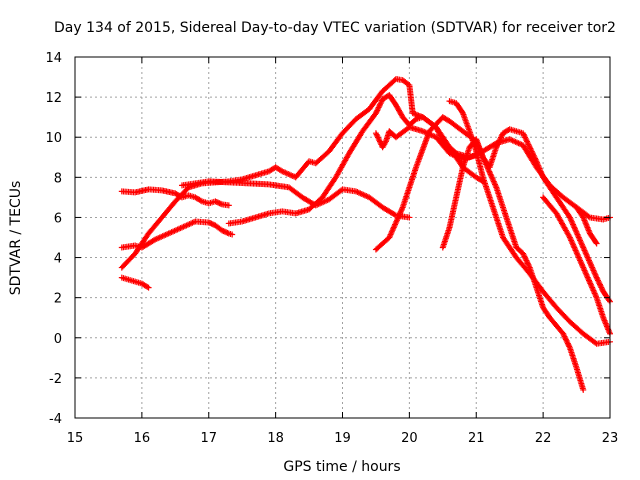 Image resolution: width=640 pixels, height=480 pixels. What do you see at coordinates (58, 178) in the screenshot?
I see `y-tick-label: 8` at bounding box center [58, 178].